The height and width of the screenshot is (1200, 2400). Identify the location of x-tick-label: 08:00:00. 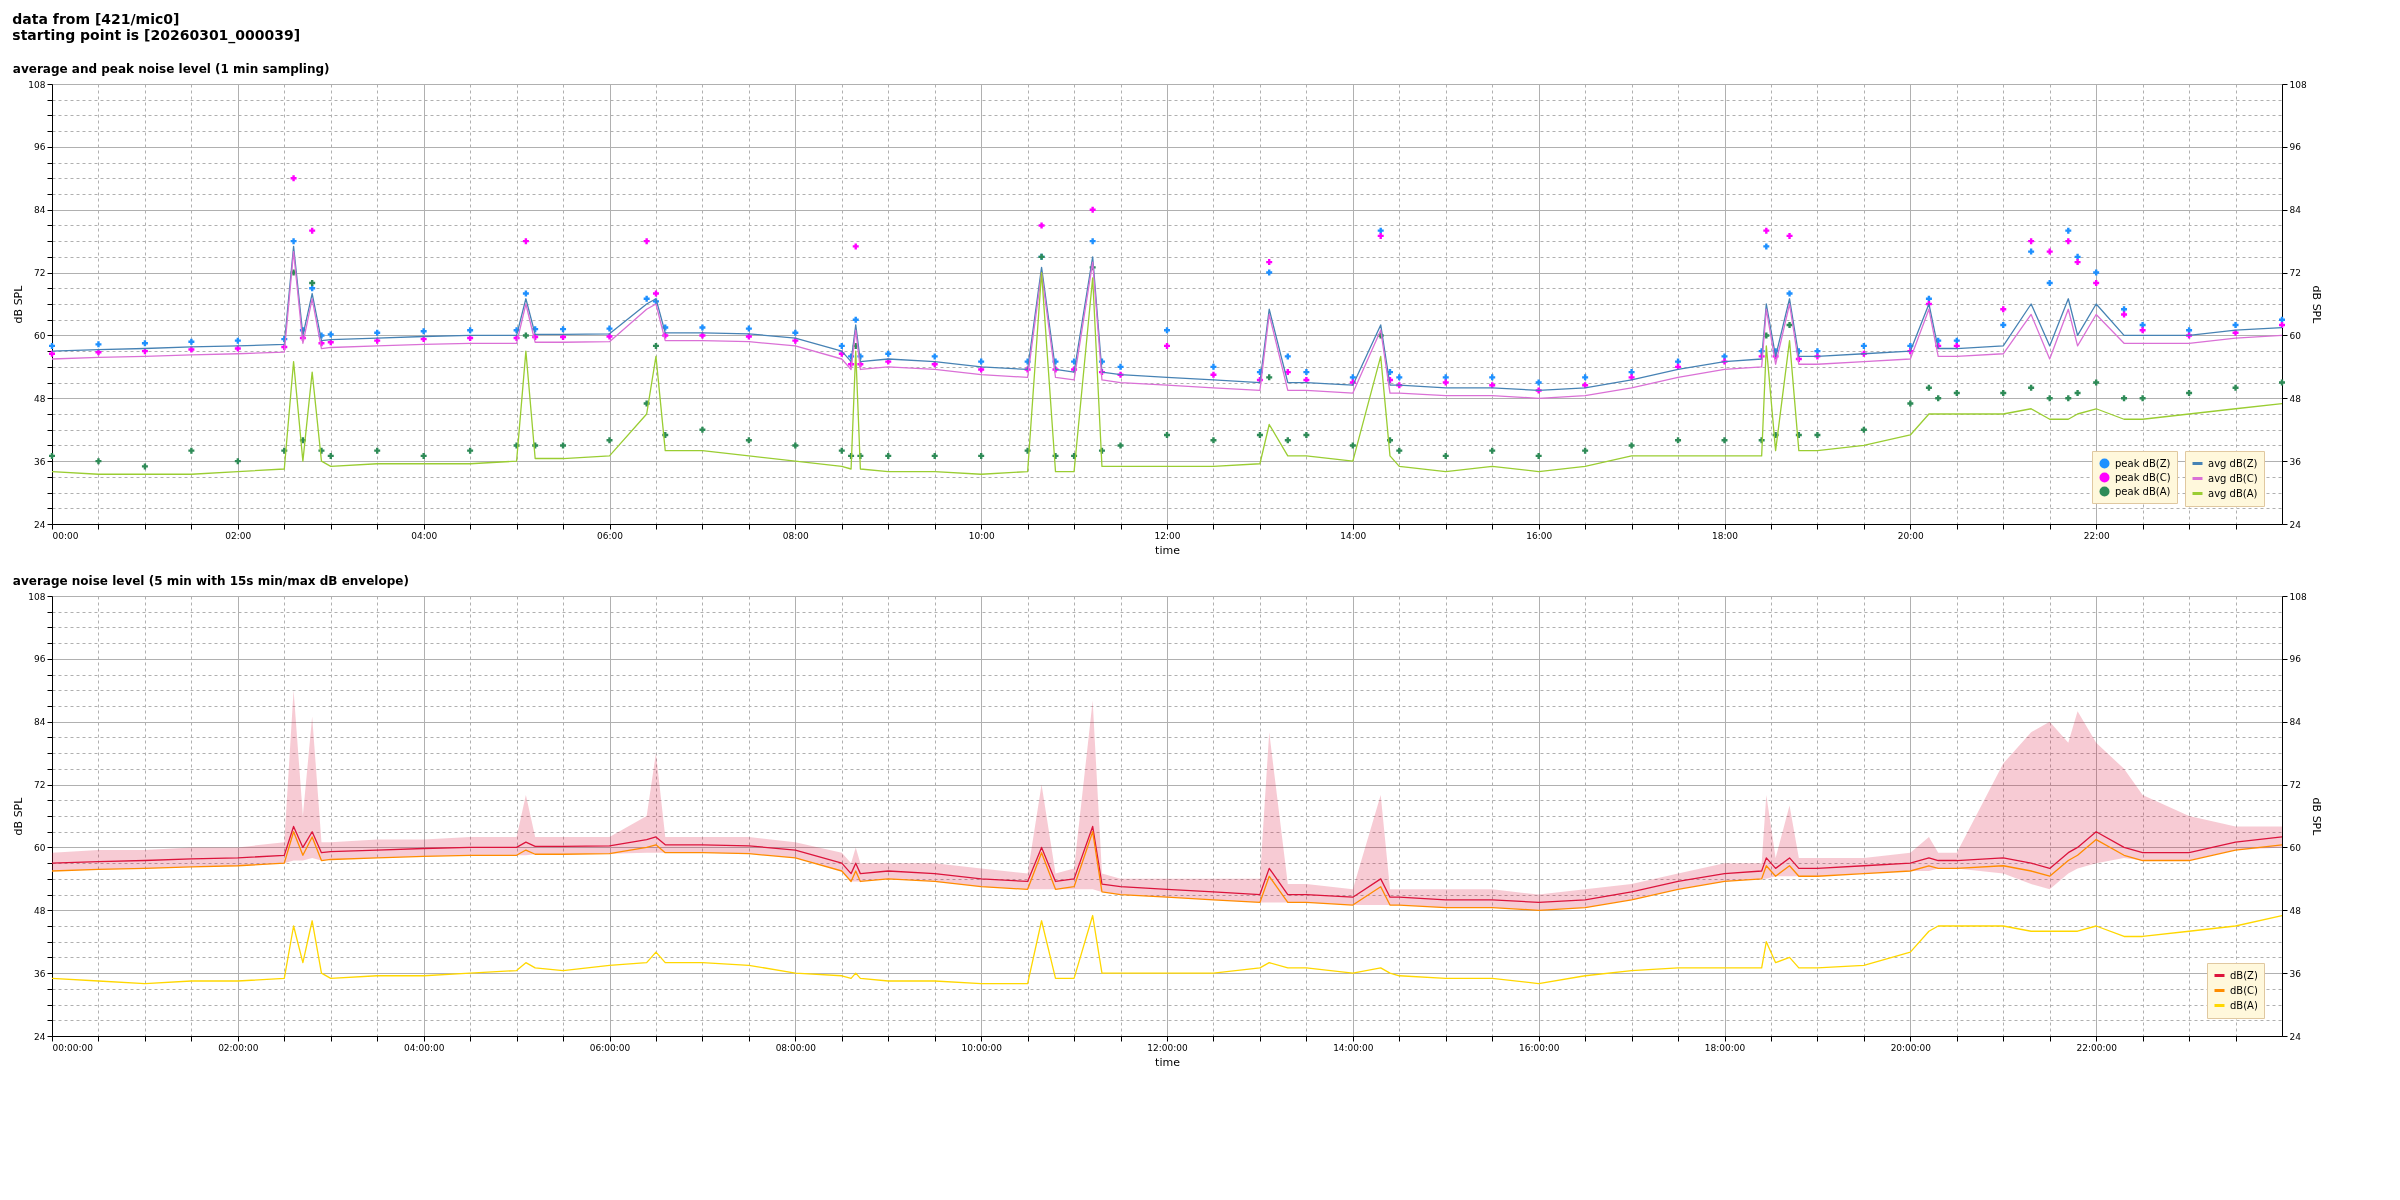
(796, 1047).